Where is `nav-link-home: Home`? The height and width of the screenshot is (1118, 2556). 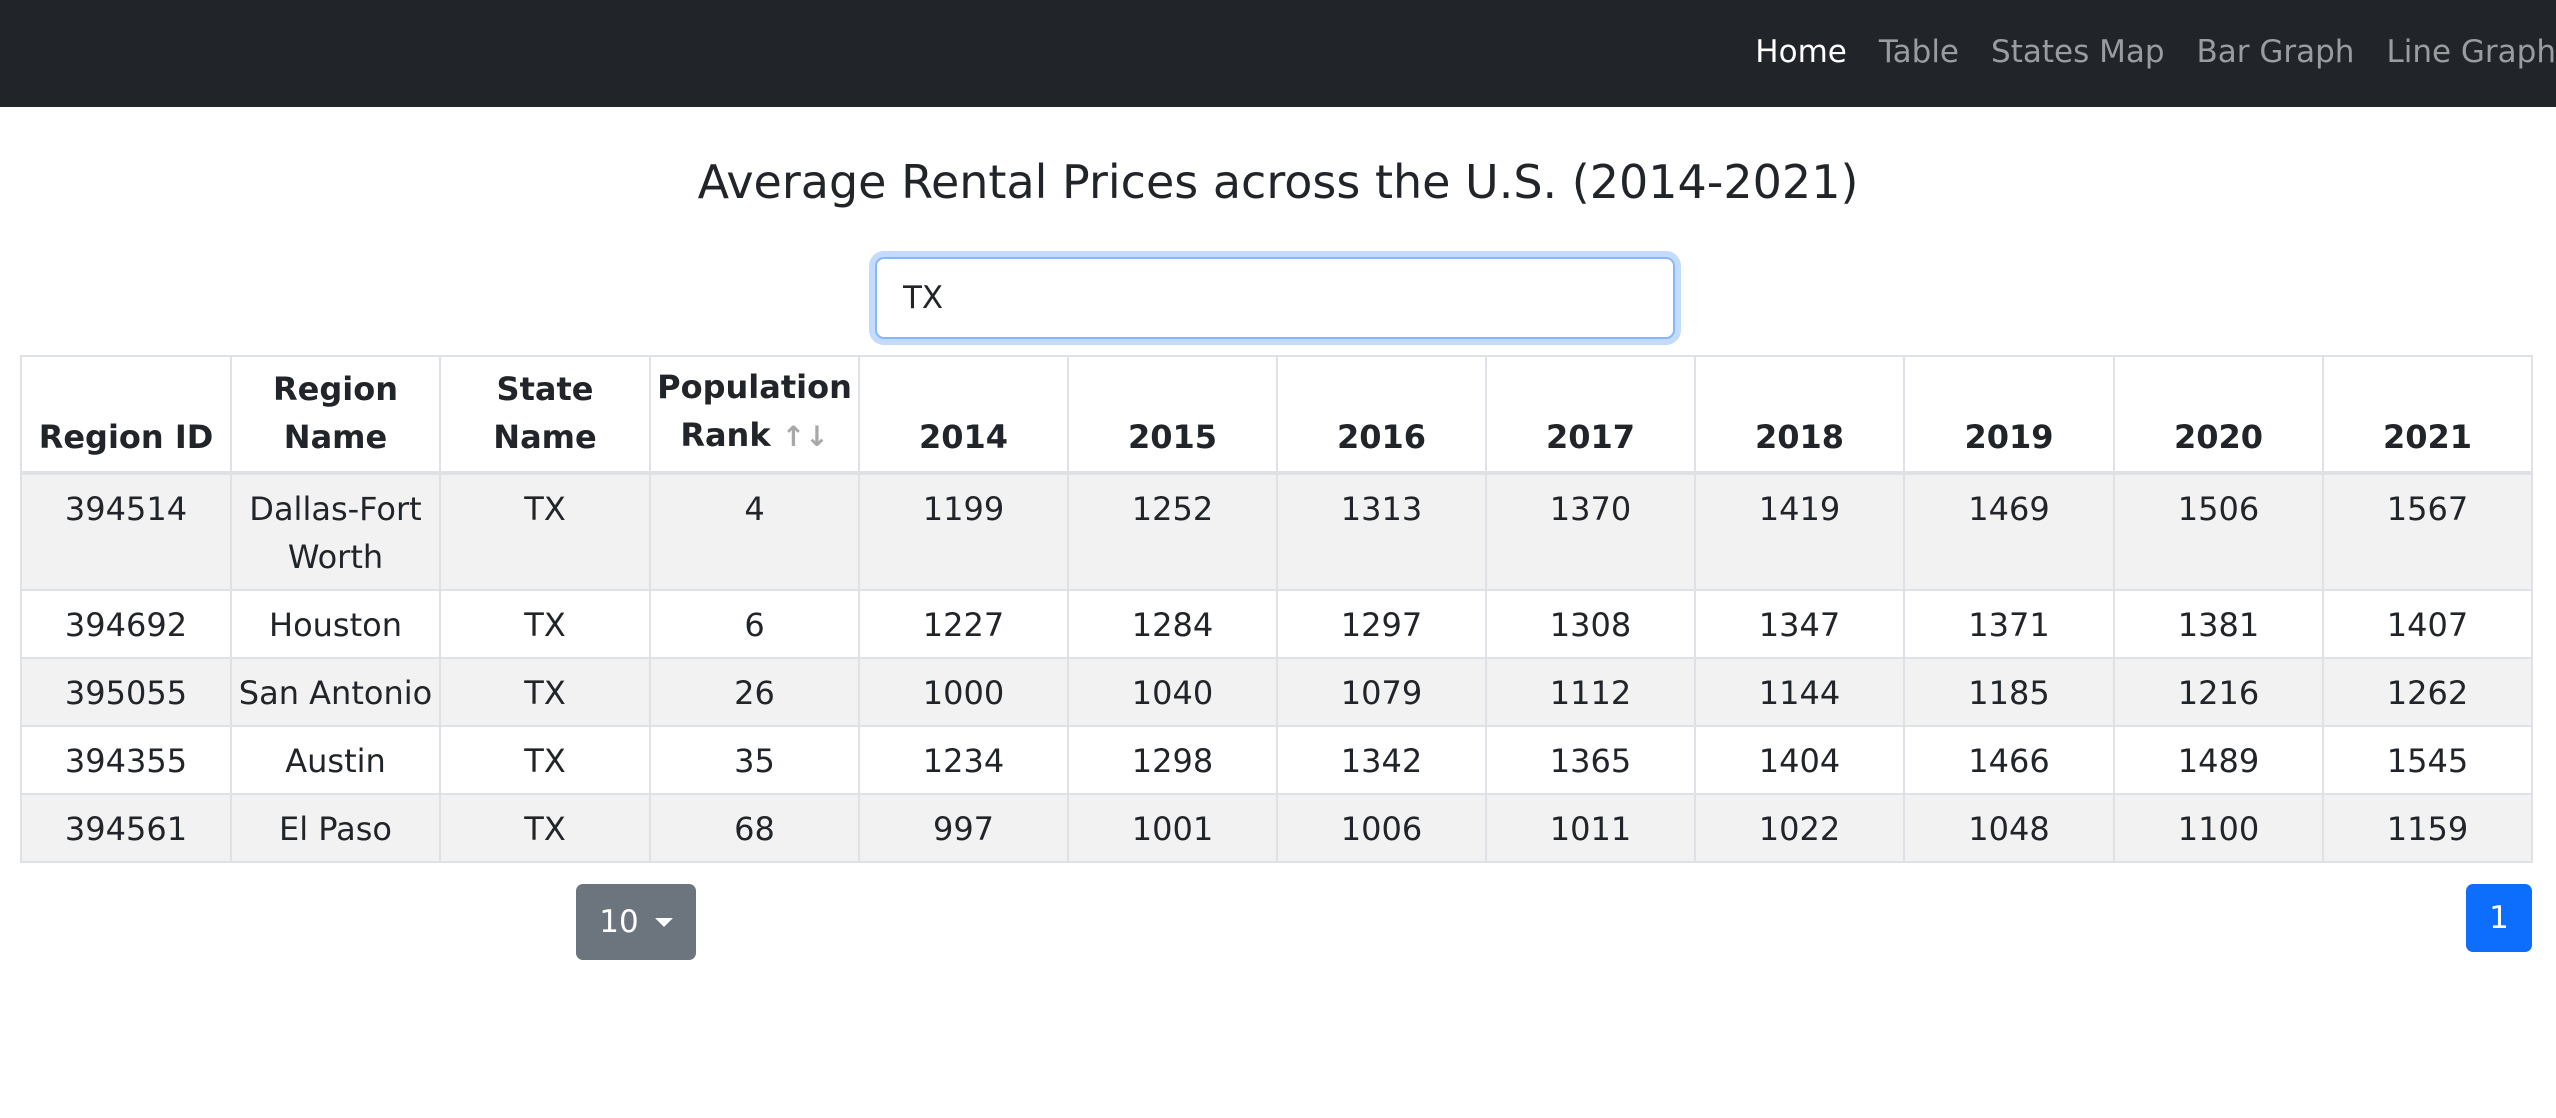 nav-link-home: Home is located at coordinates (1801, 52).